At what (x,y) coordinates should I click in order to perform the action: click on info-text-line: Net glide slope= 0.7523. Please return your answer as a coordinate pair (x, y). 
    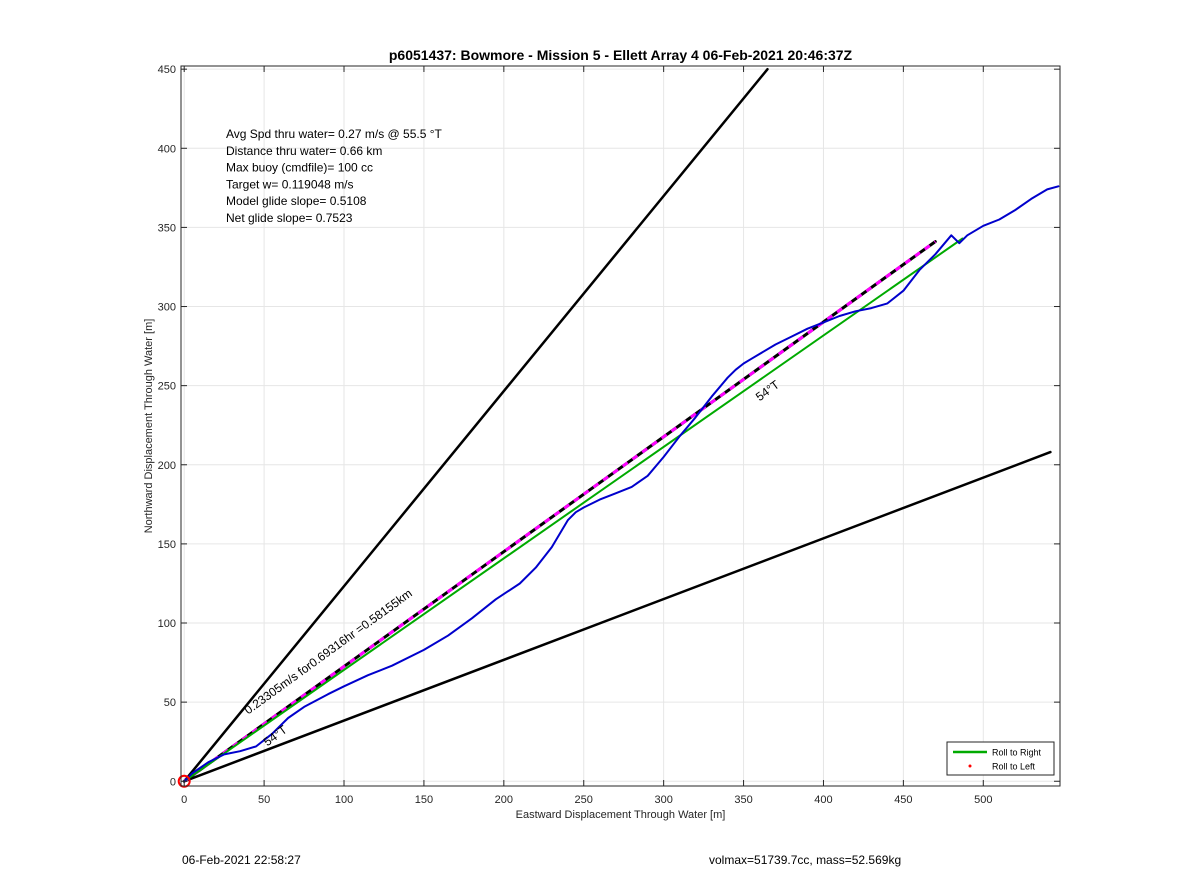
    Looking at the image, I should click on (289, 218).